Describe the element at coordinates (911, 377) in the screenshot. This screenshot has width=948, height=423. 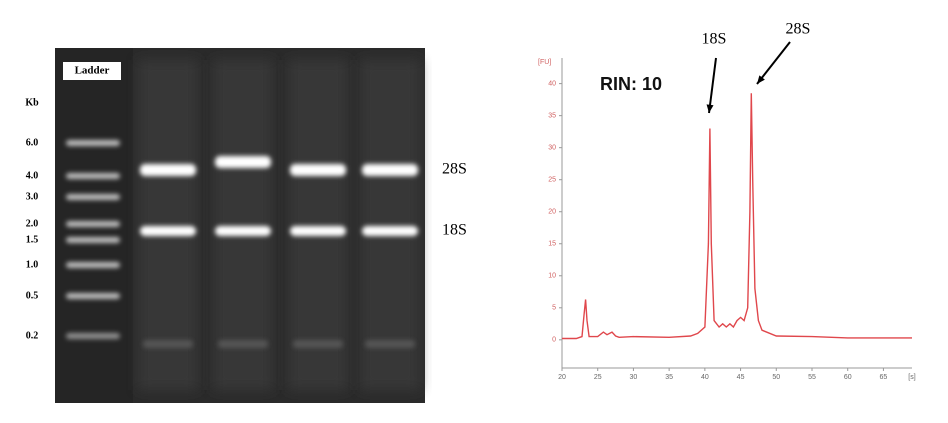
I see `x-axis-label: [s]` at that location.